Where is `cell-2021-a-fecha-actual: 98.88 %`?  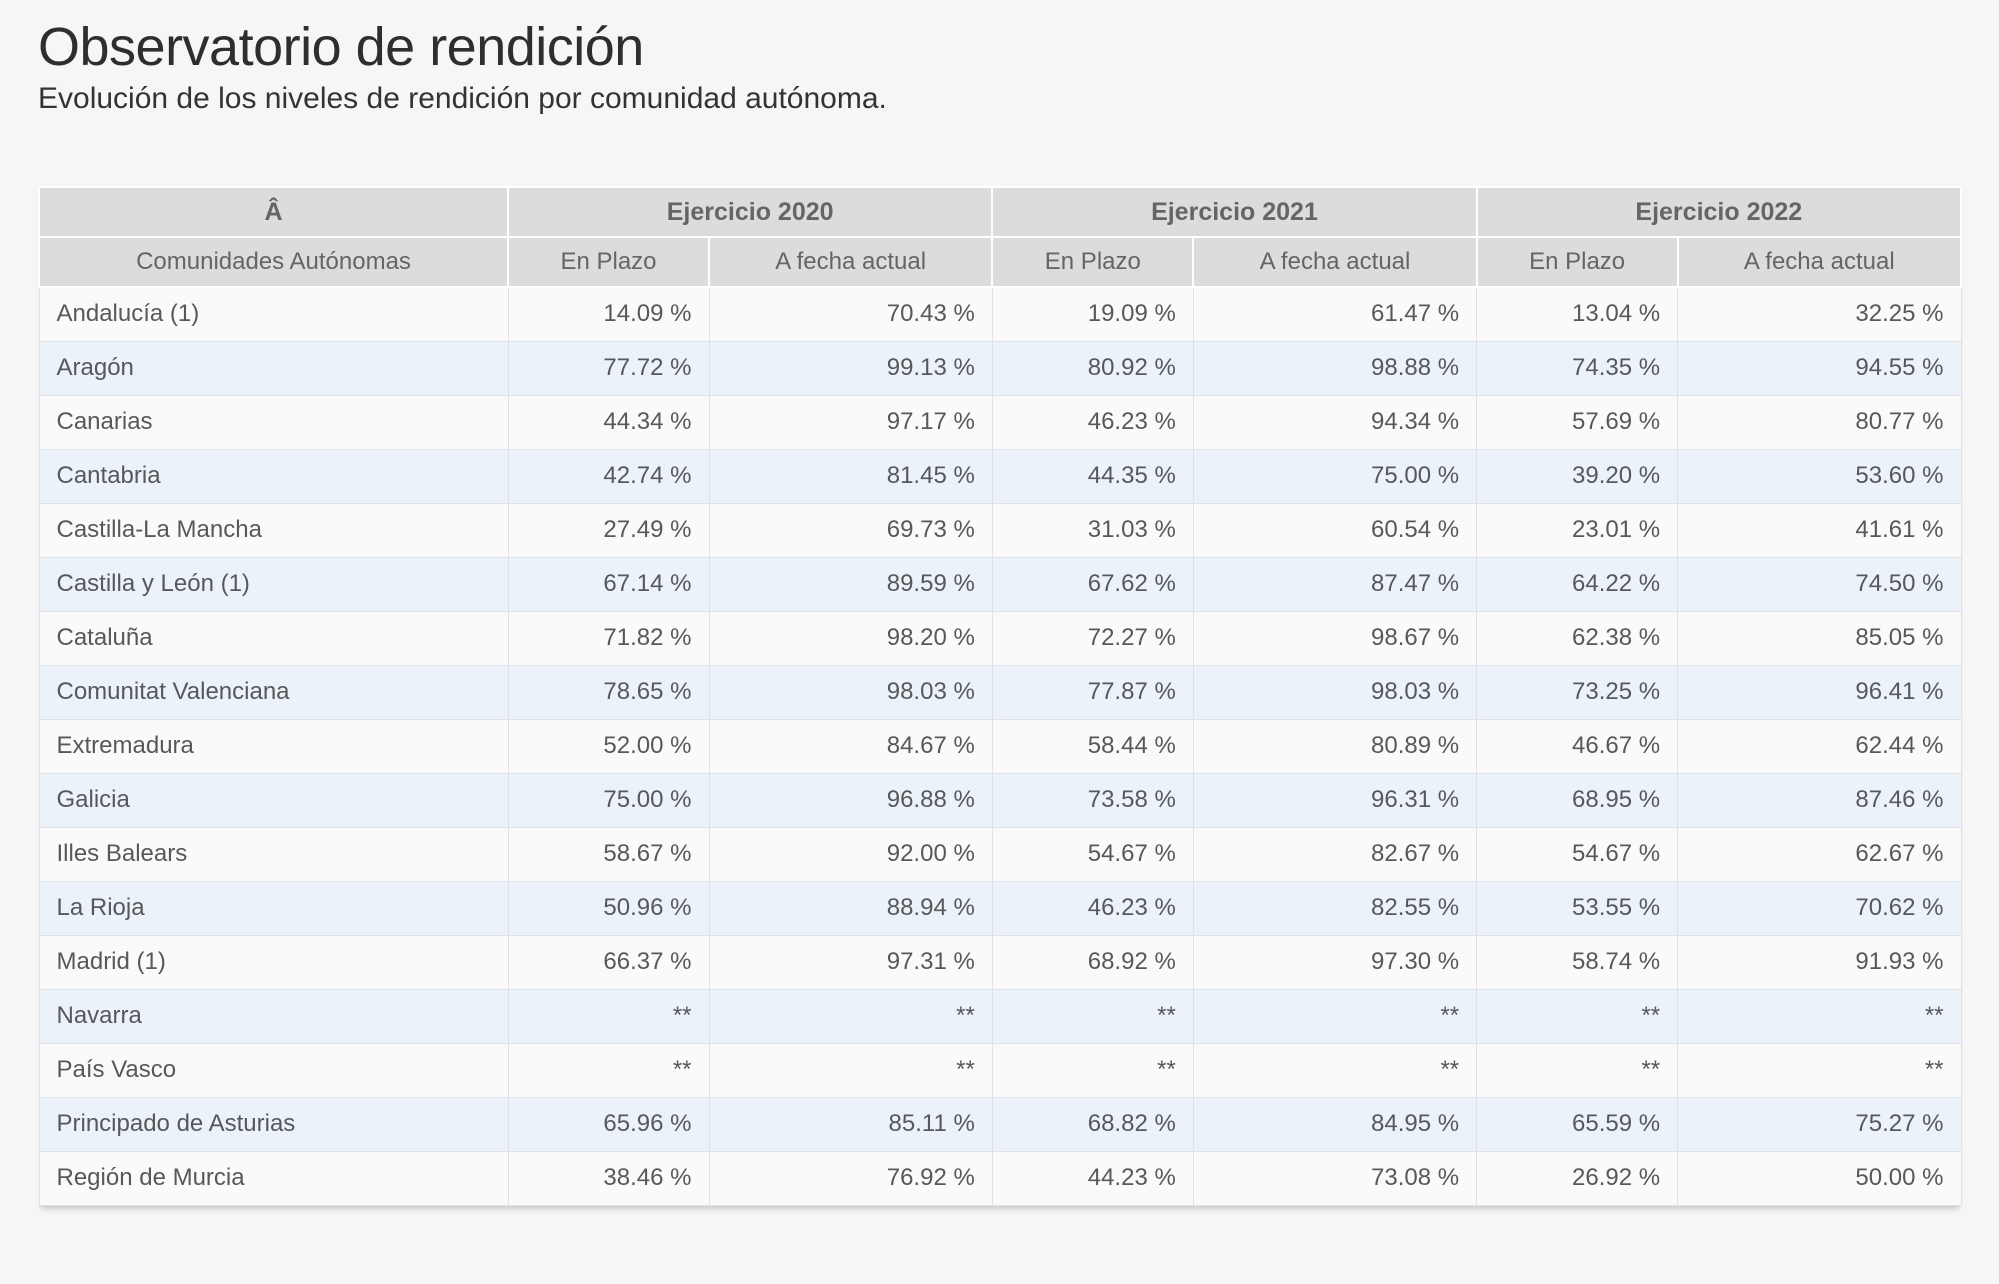
cell-2021-a-fecha-actual: 98.88 % is located at coordinates (1335, 368).